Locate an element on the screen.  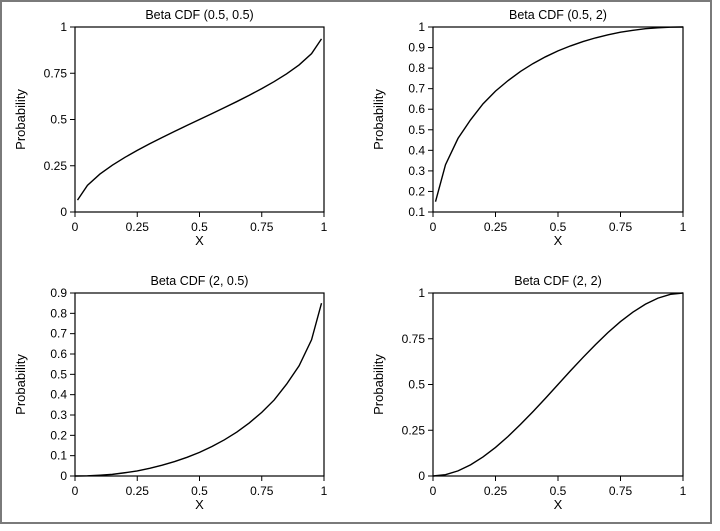
chart-title: Beta CDF (0.5, 0.5) is located at coordinates (199, 15).